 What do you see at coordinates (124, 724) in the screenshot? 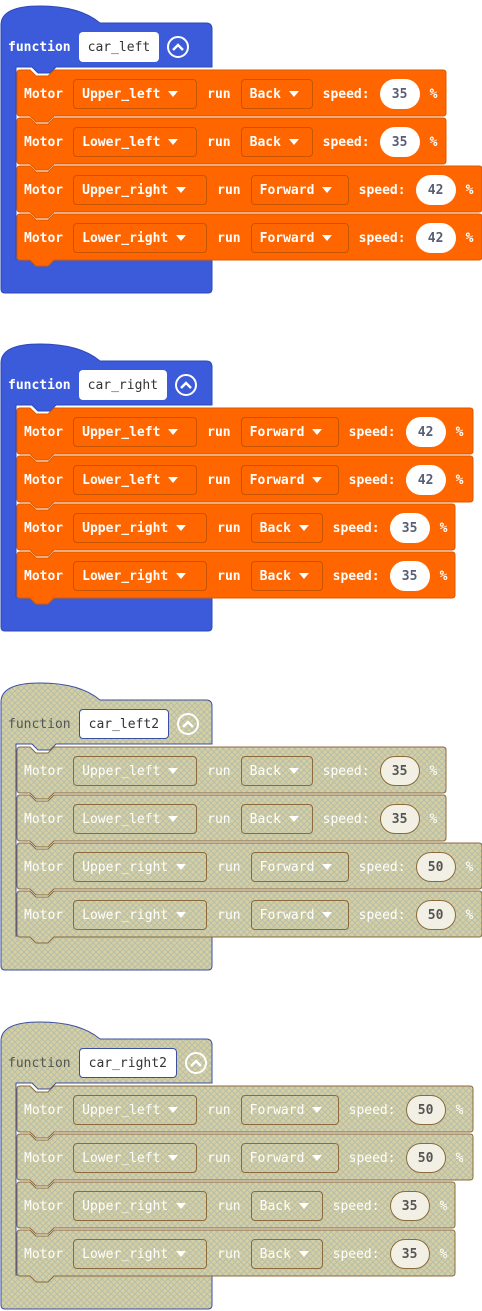
I see `function-name-field: car_left2` at bounding box center [124, 724].